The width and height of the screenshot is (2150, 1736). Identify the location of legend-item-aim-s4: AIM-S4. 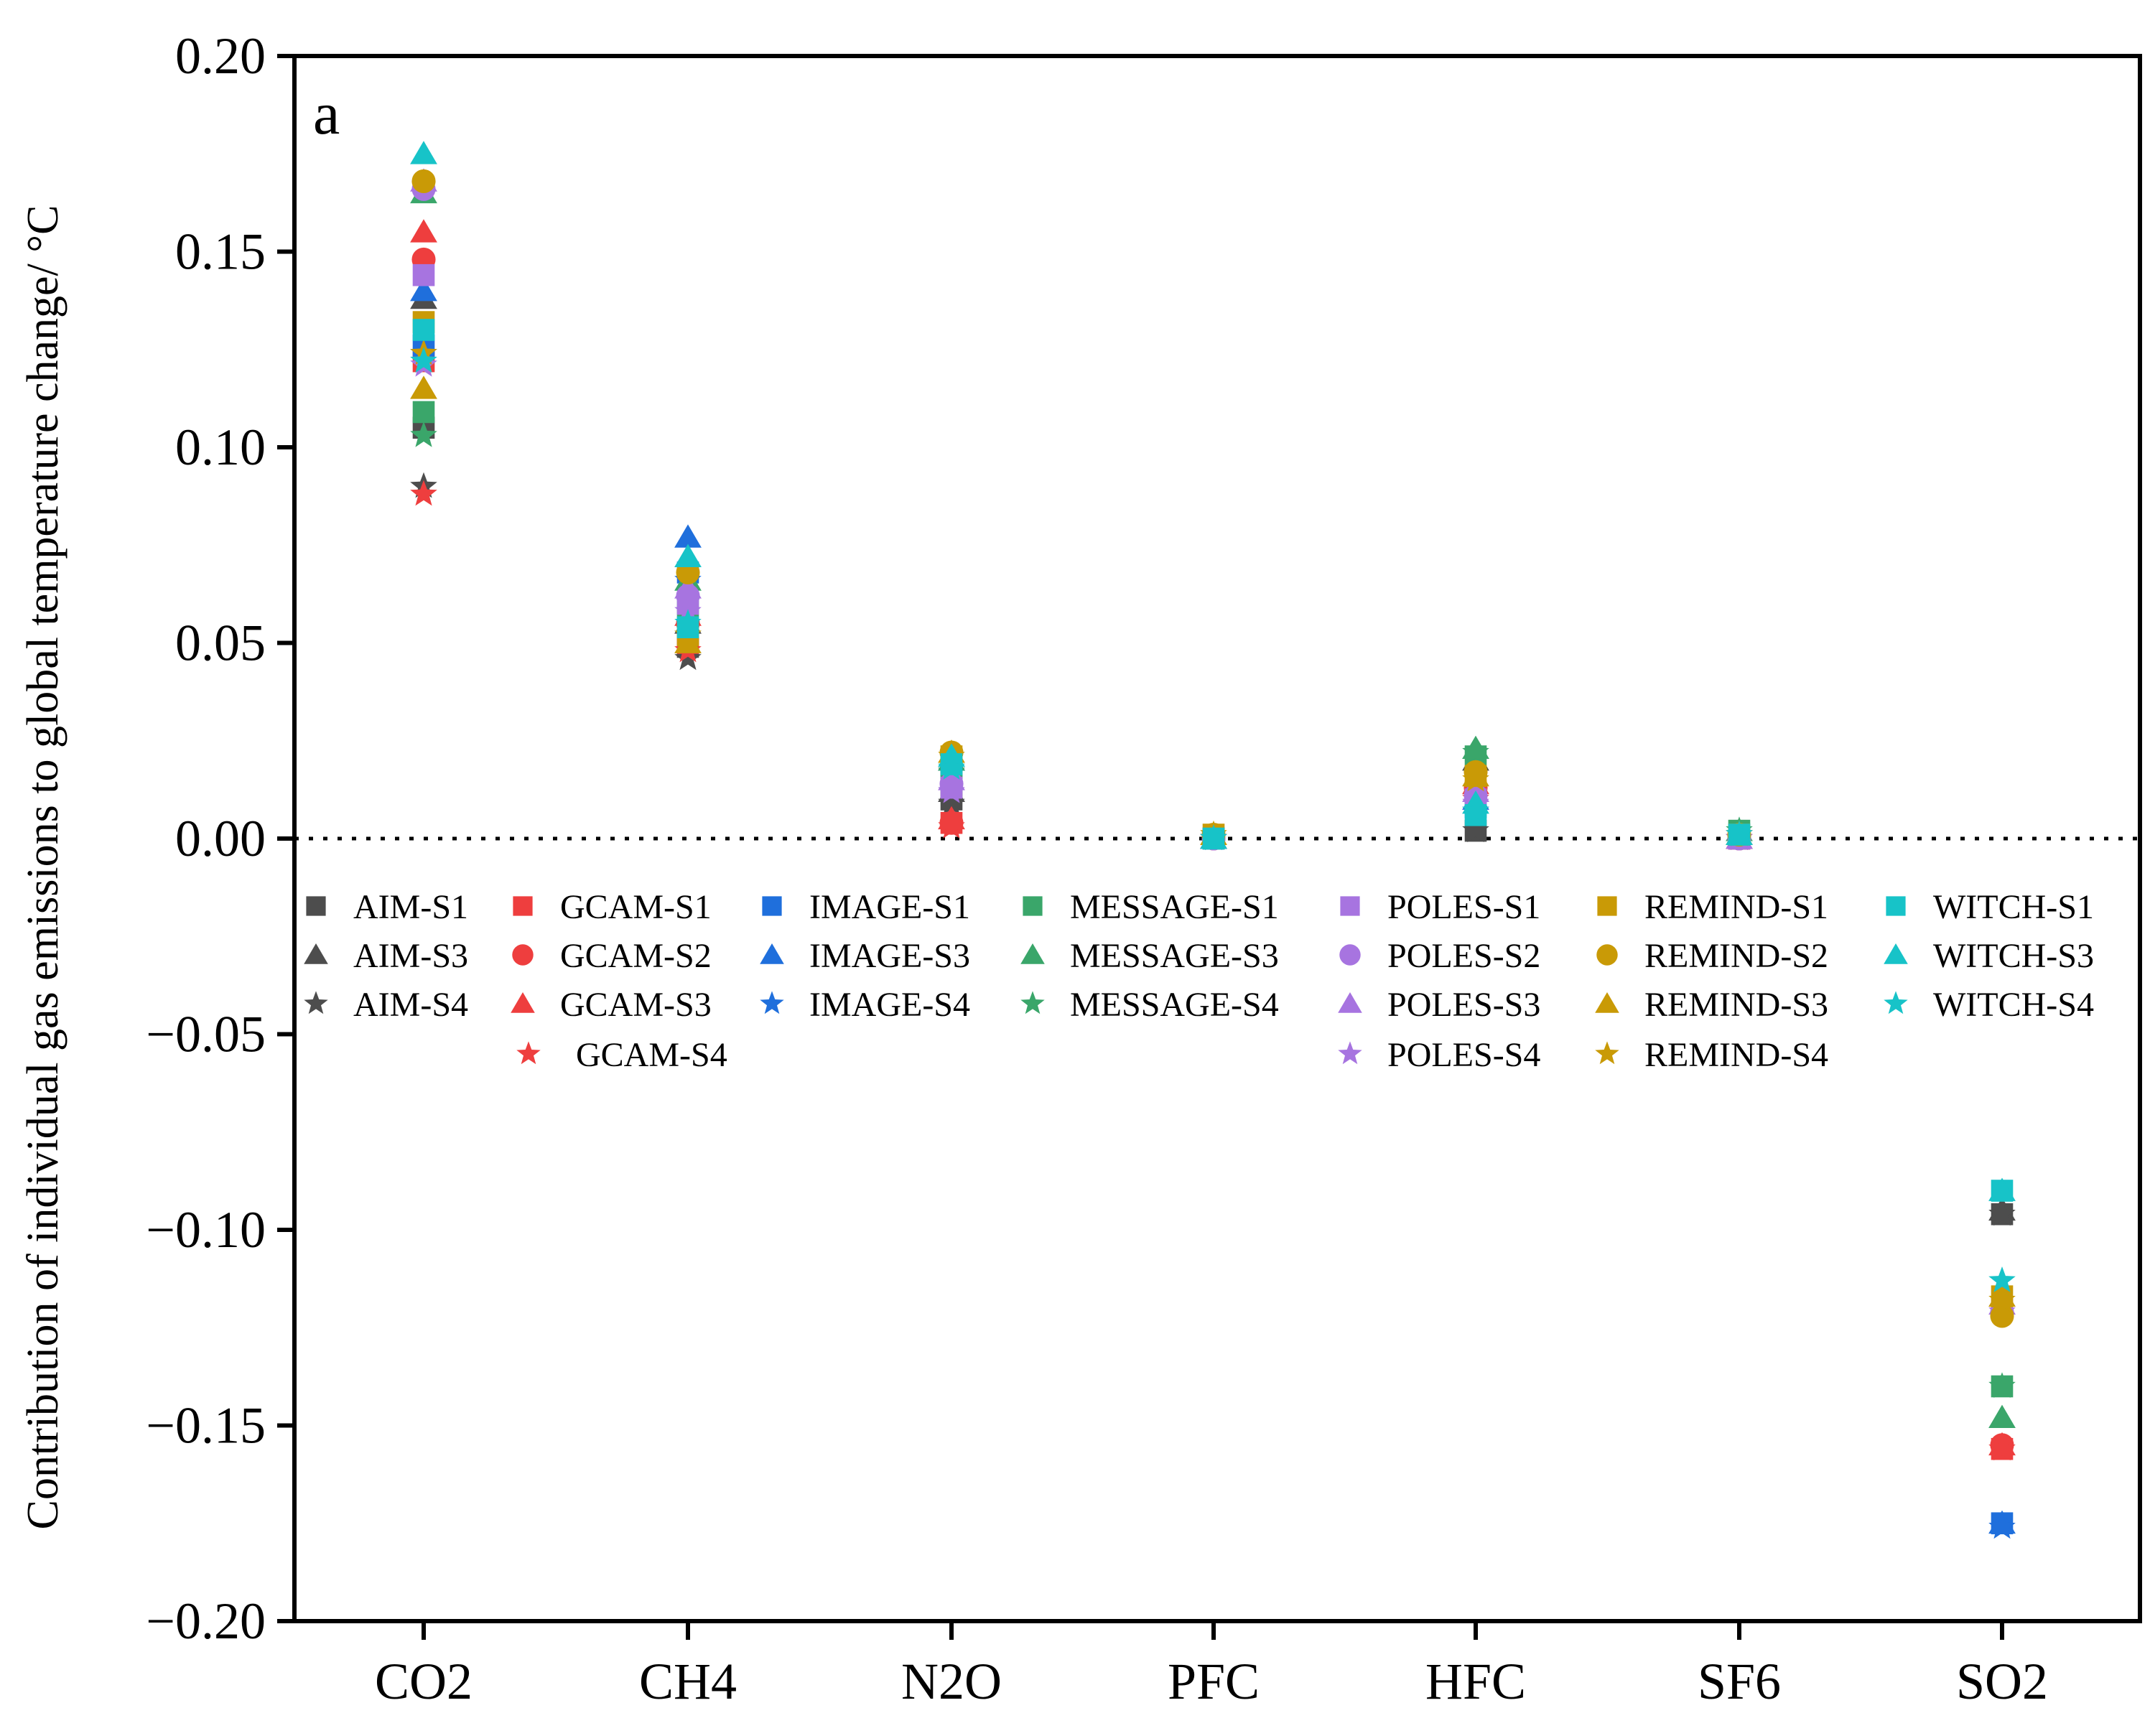
(386, 1005).